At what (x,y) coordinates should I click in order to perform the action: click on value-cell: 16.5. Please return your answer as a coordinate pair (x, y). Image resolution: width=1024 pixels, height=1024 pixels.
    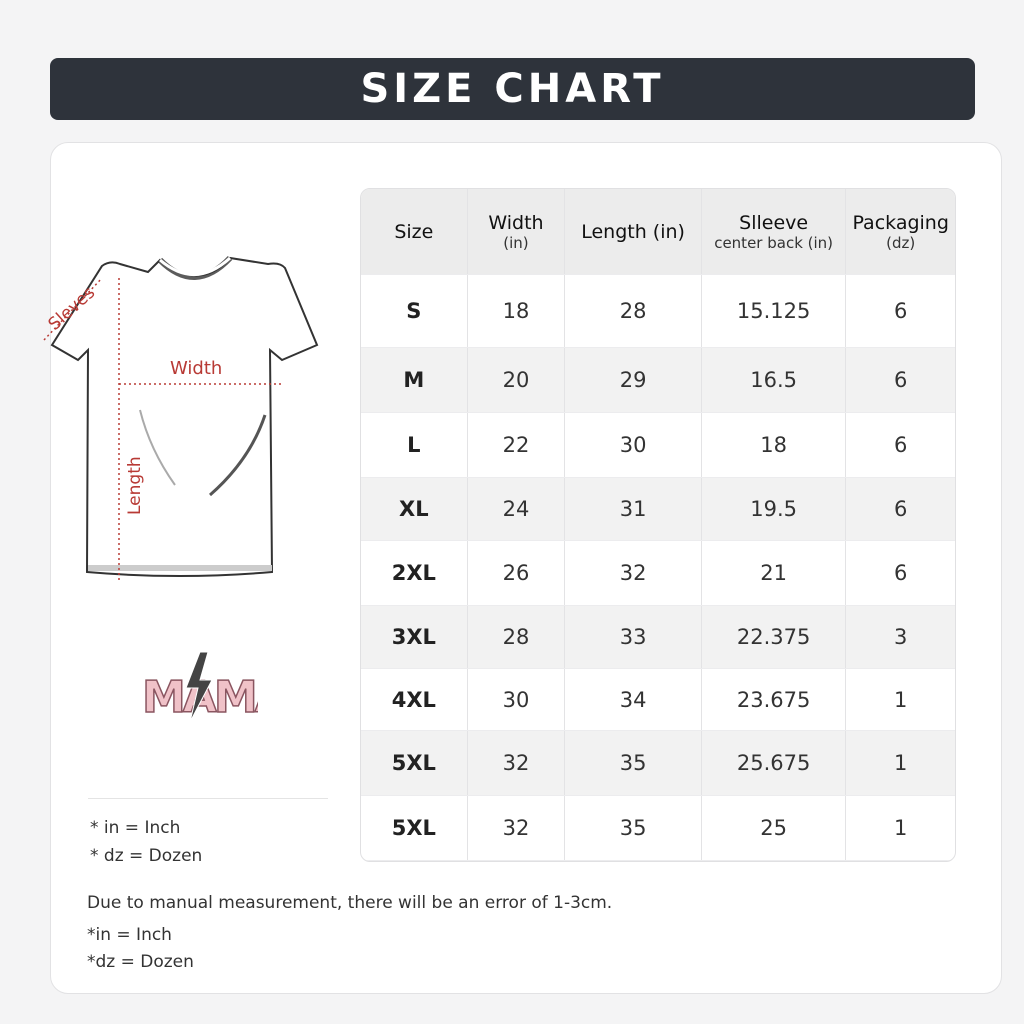
    Looking at the image, I should click on (774, 380).